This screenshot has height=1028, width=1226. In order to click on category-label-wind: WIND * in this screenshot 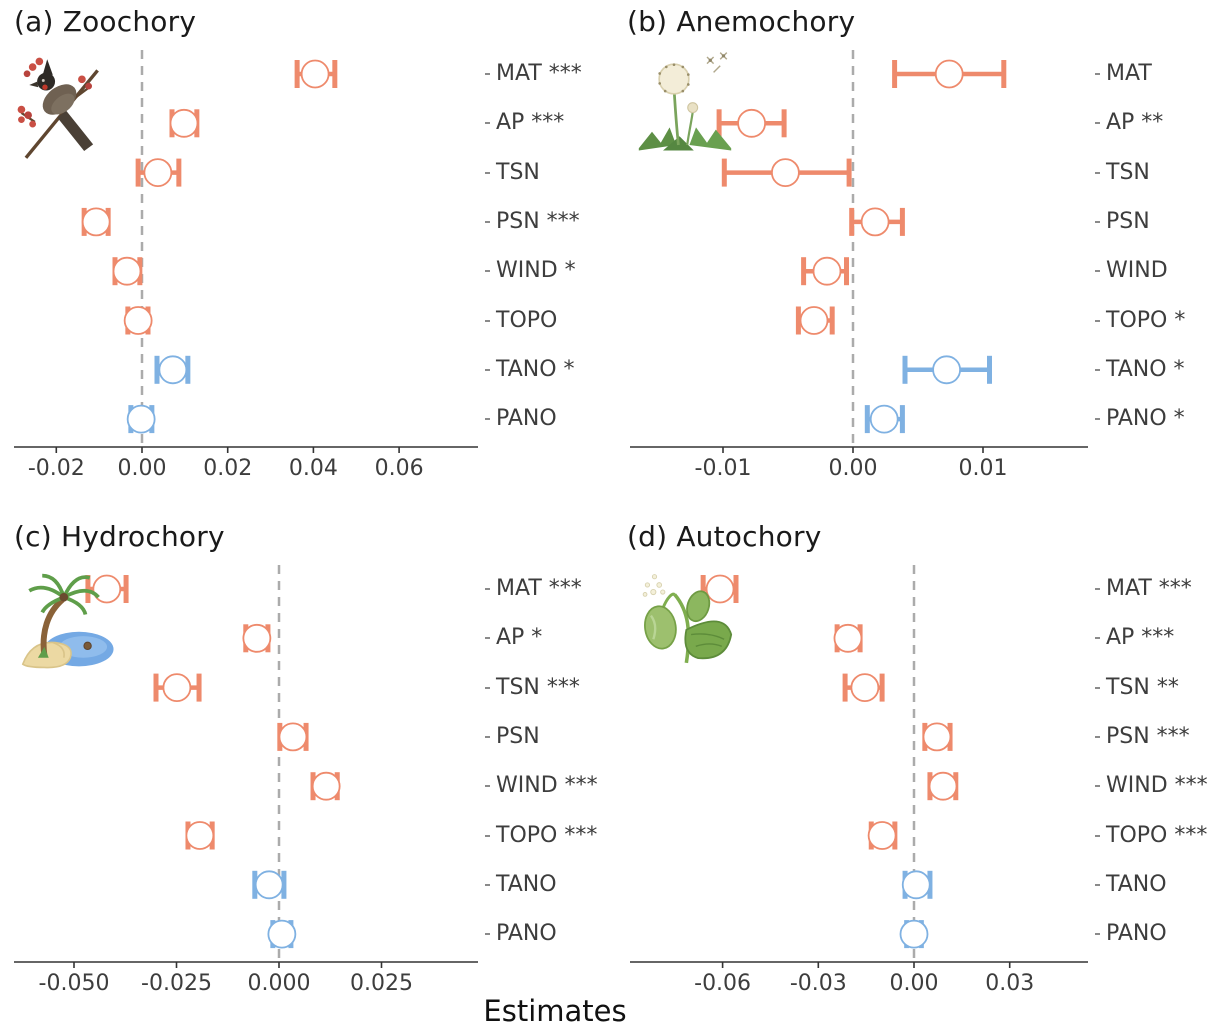, I will do `click(530, 271)`.